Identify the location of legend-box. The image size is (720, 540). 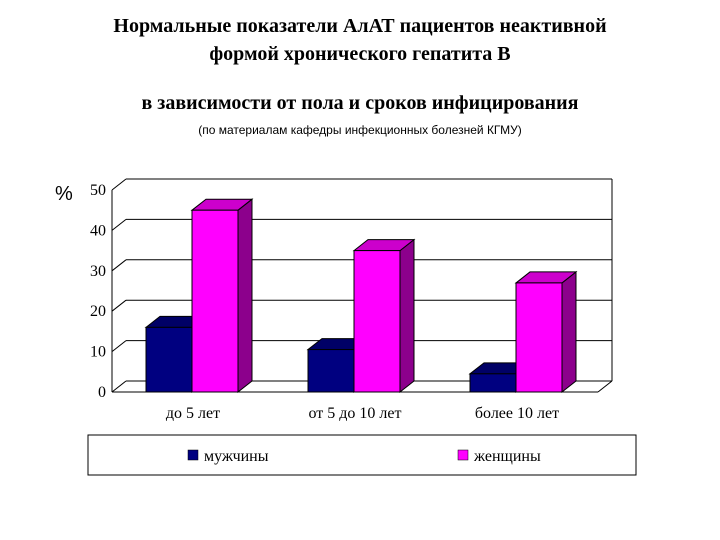
(362, 455).